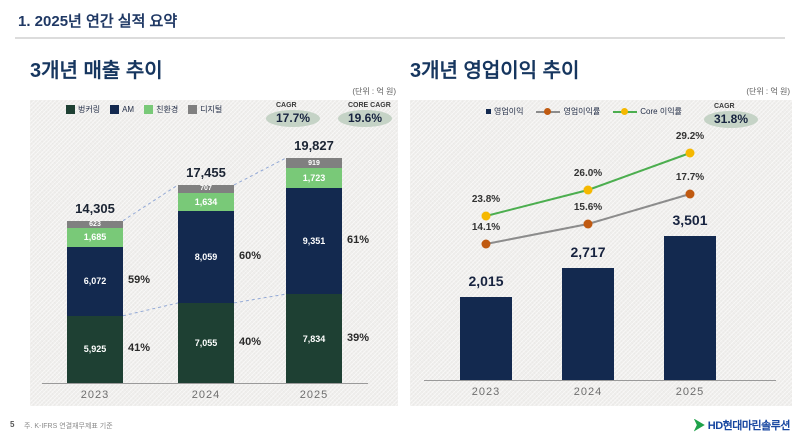  What do you see at coordinates (365, 118) in the screenshot?
I see `core-cagr-badge-value: 19.6%` at bounding box center [365, 118].